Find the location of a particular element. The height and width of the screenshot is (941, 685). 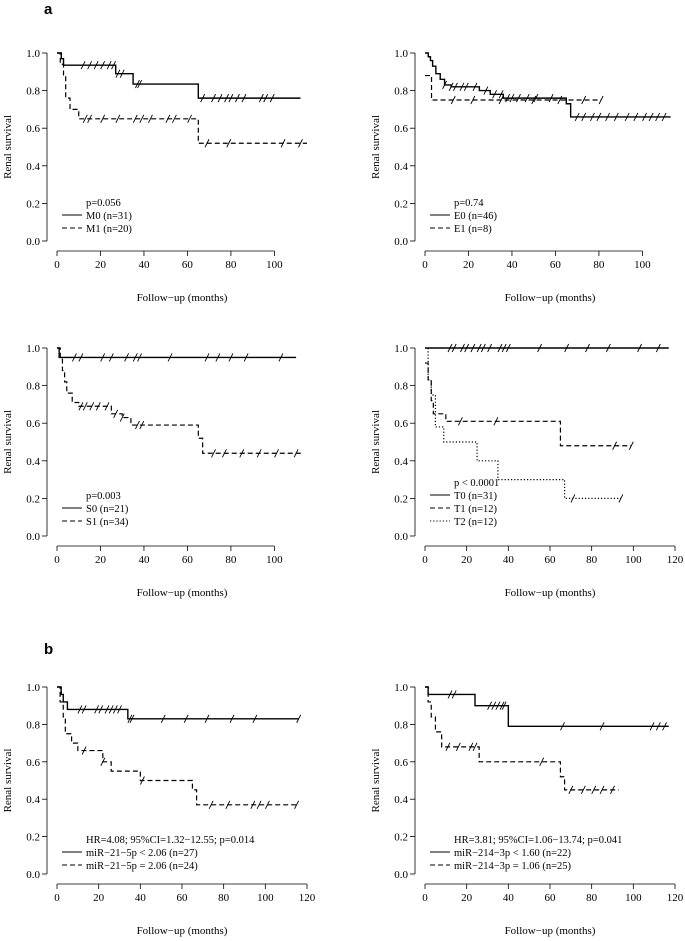

x-tick-label: 0 is located at coordinates (425, 265).